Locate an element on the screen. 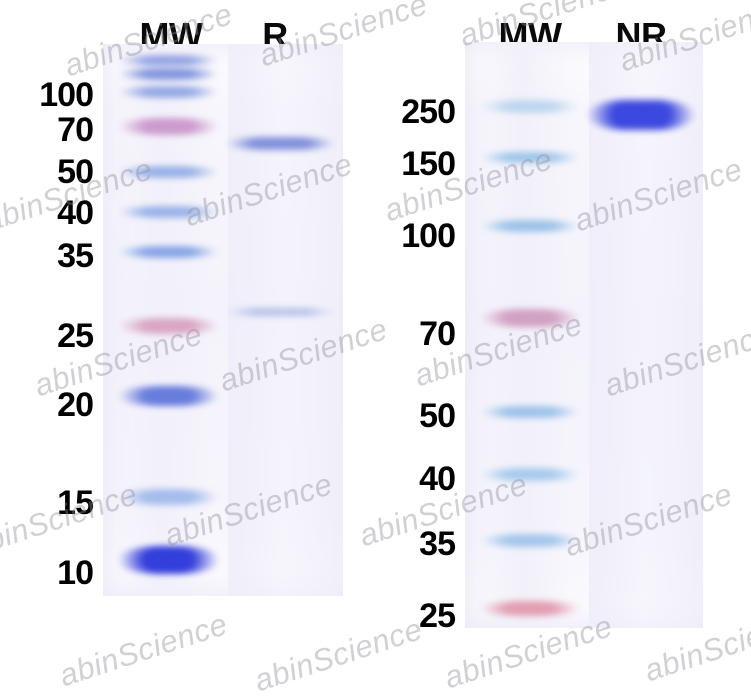 The height and width of the screenshot is (699, 751). reduced-gel-ladder-lane is located at coordinates (161, 320).